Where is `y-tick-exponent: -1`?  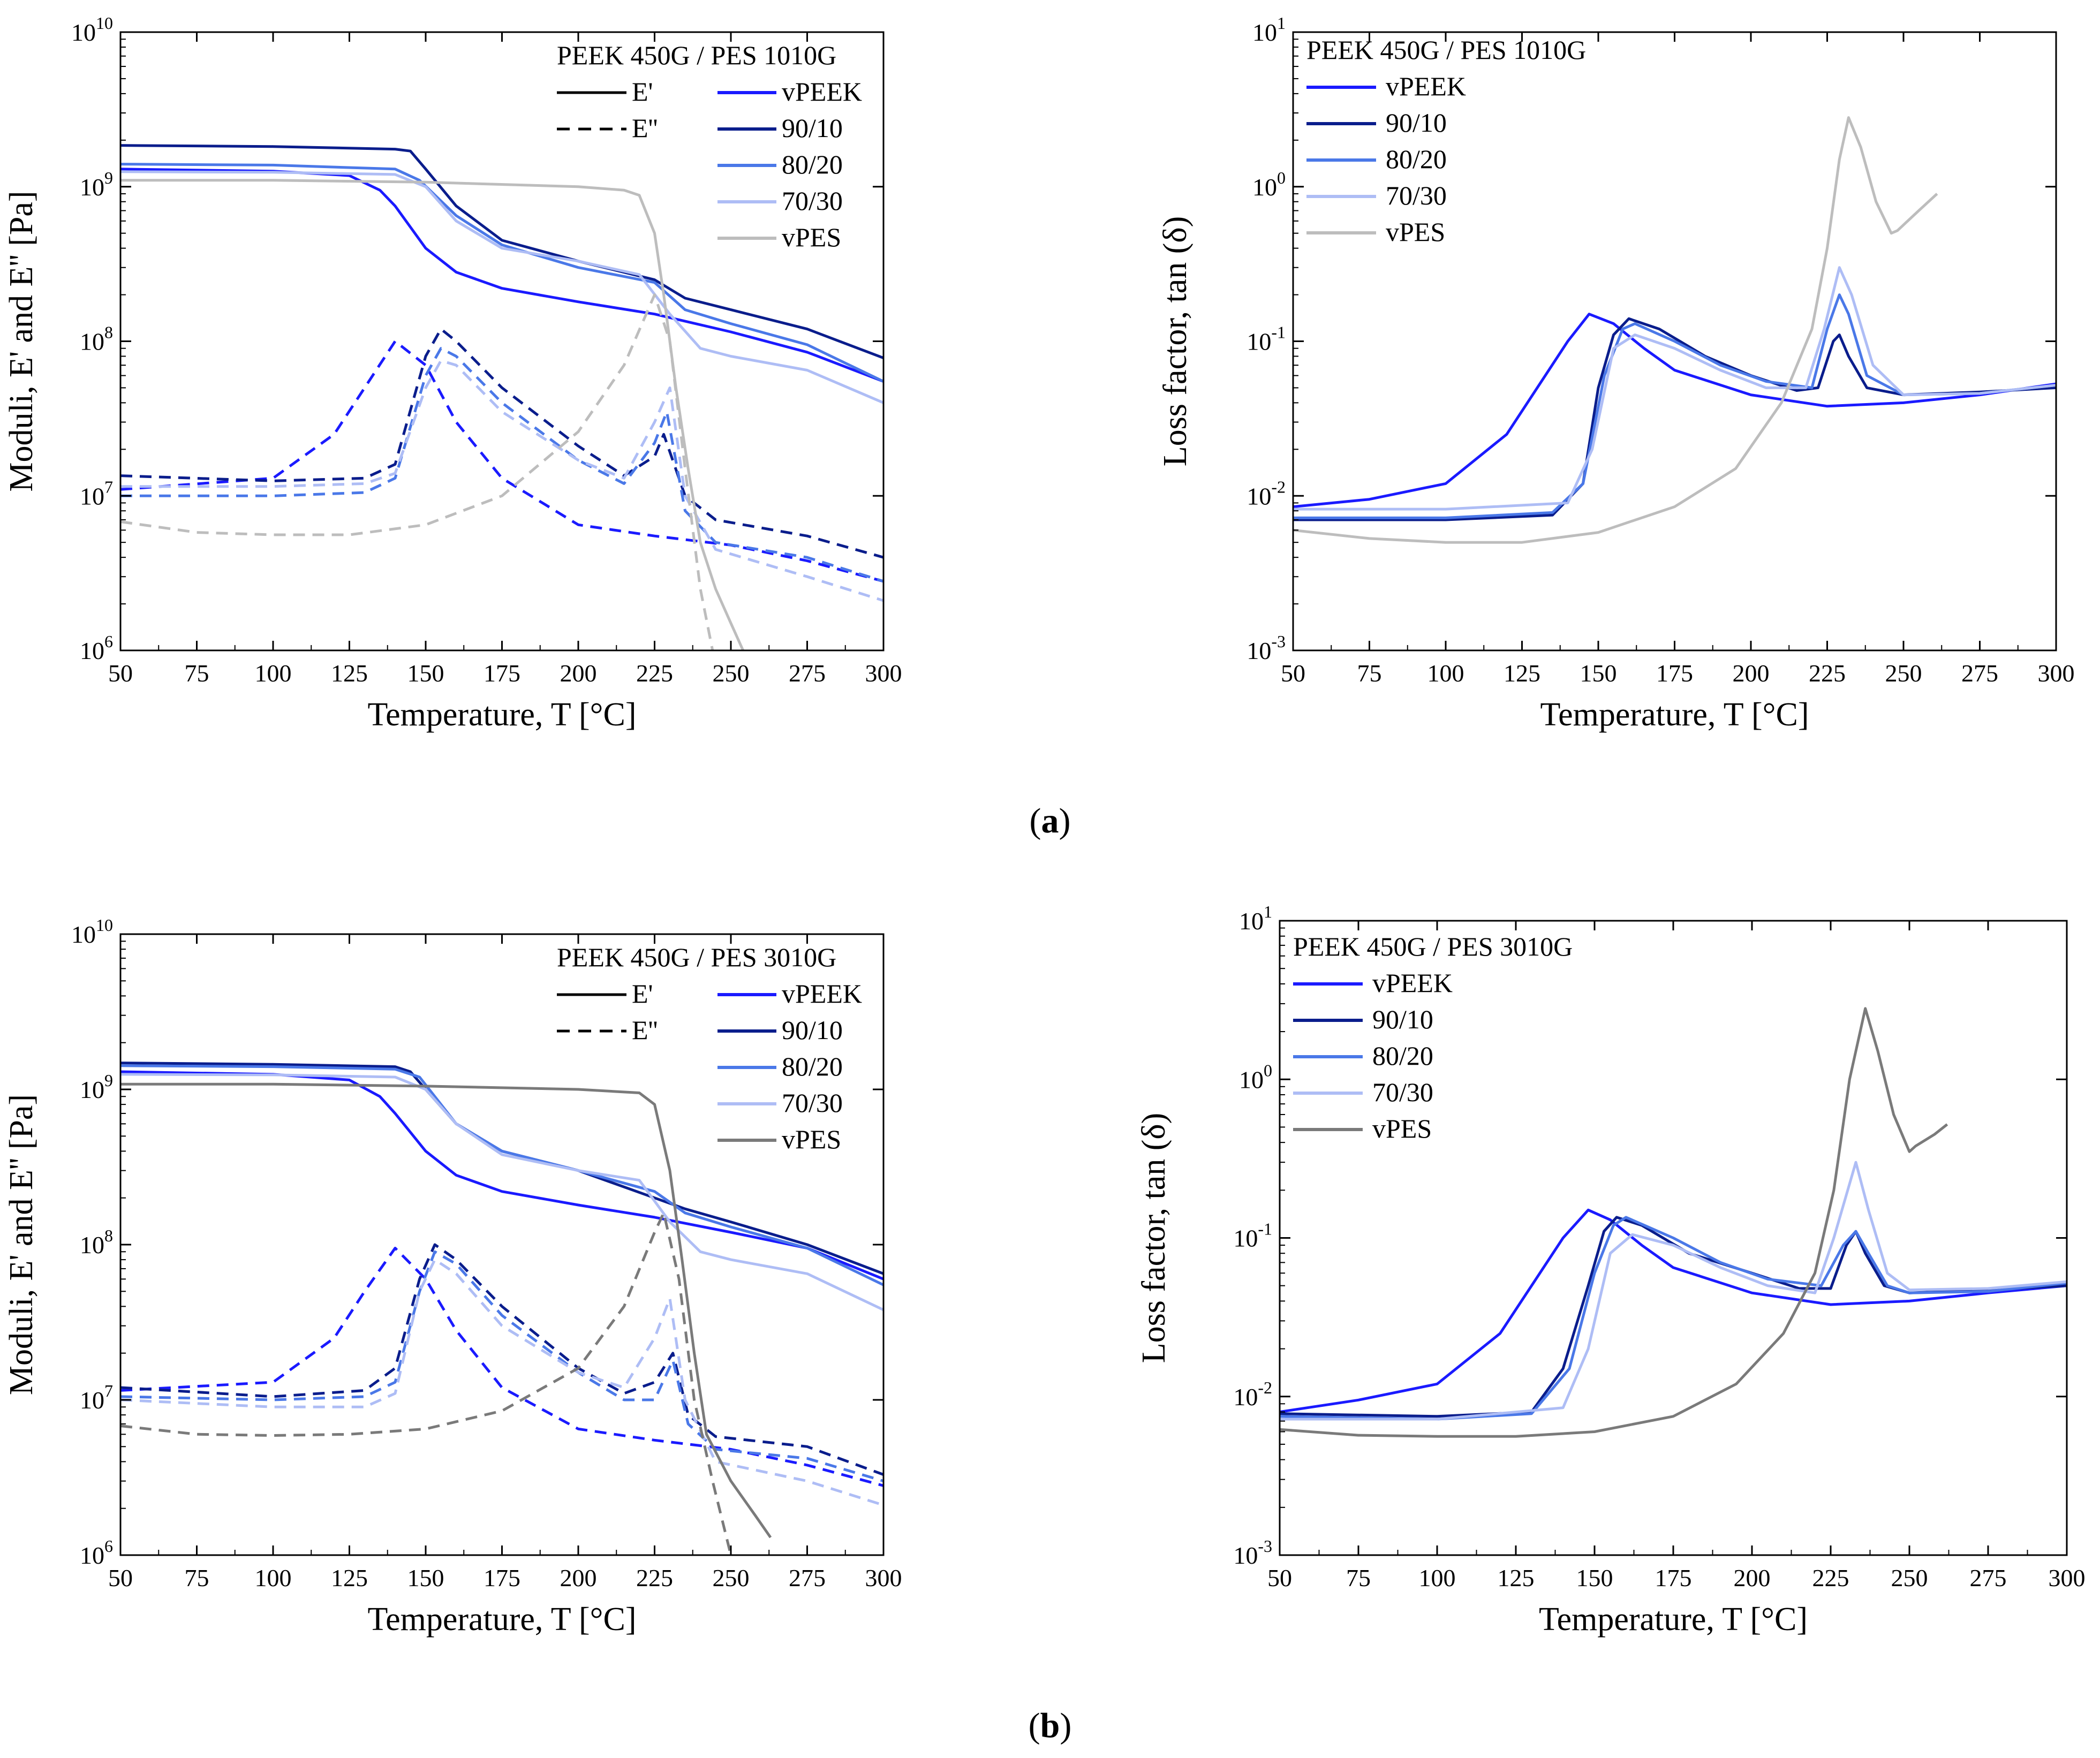 y-tick-exponent: -1 is located at coordinates (1278, 332).